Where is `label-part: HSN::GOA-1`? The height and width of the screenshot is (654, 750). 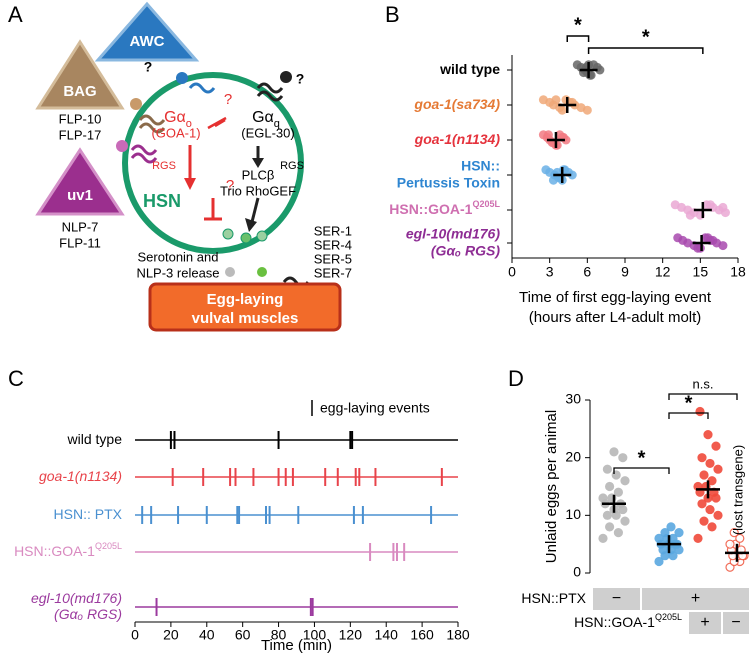 label-part: HSN::GOA-1 is located at coordinates (54, 551).